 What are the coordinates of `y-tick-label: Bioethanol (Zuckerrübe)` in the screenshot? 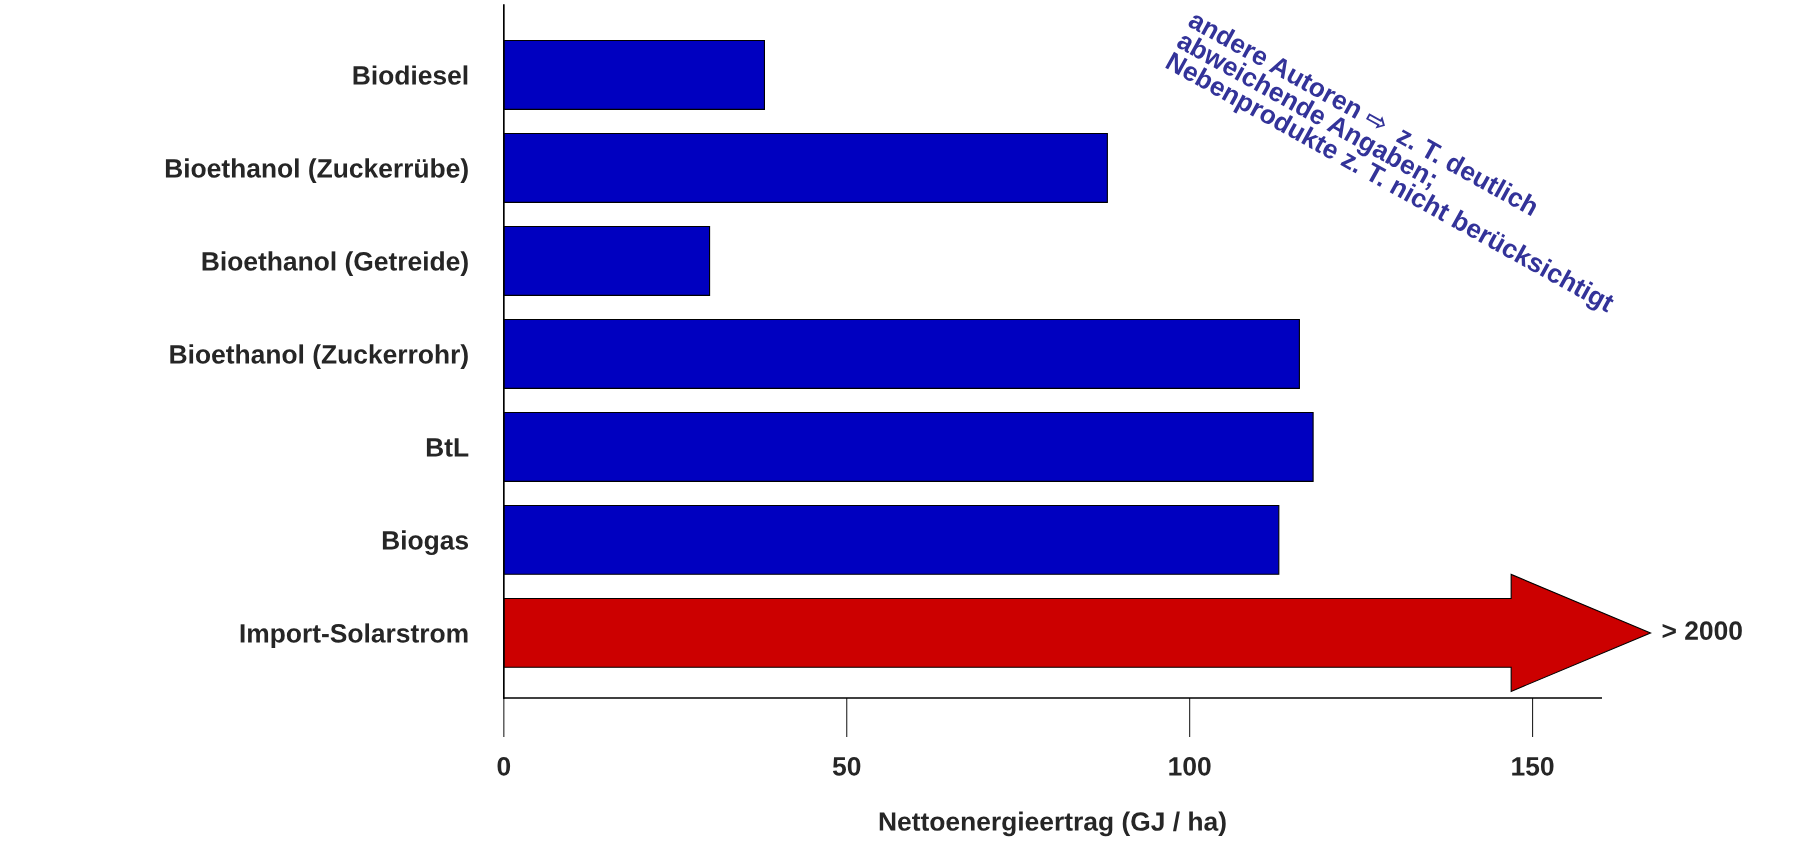 It's located at (316, 170).